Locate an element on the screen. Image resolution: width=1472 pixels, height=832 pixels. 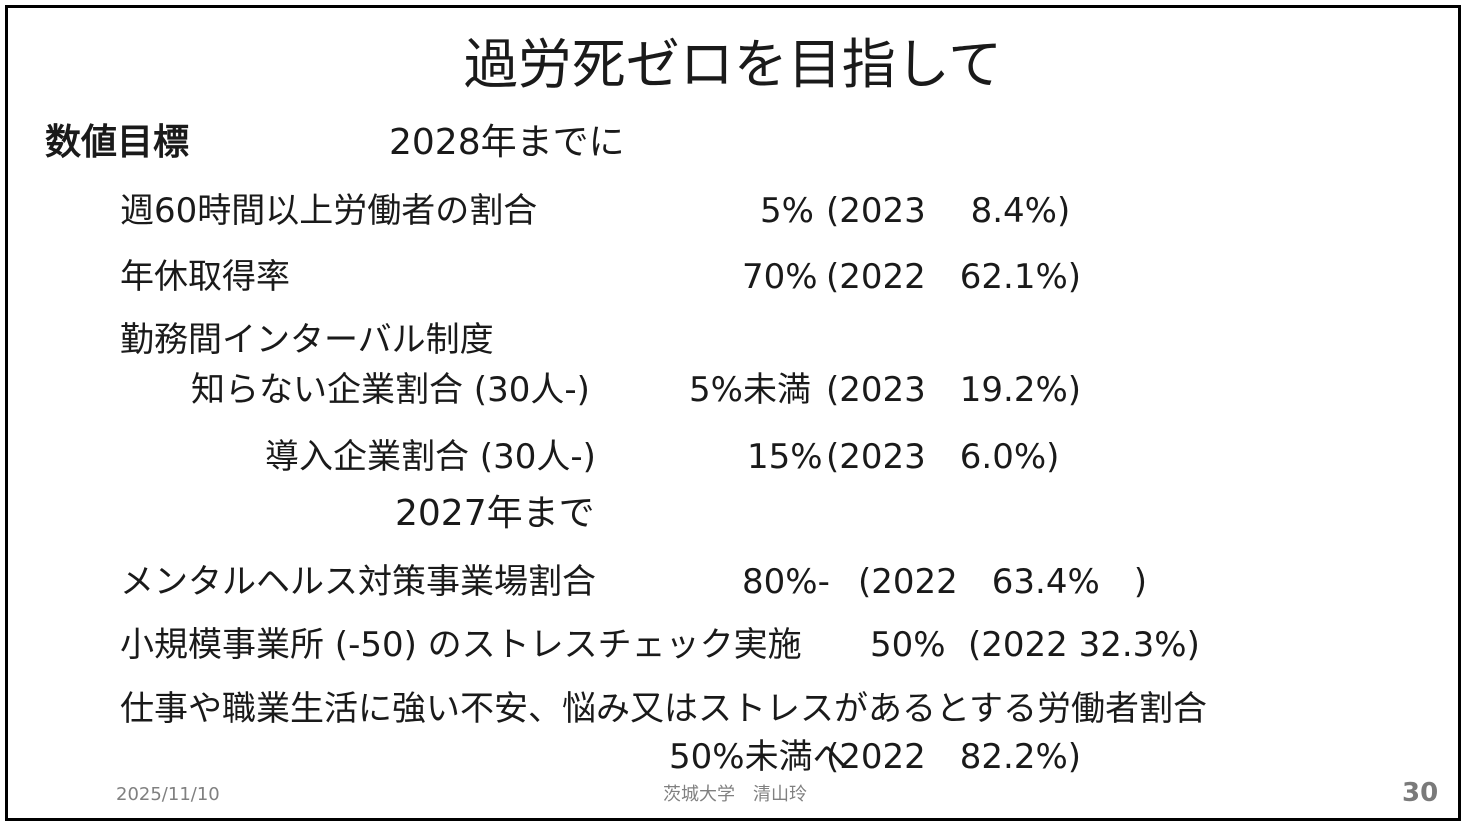
row-baseline-long-hours: (2023 8.4%) is located at coordinates (948, 211).